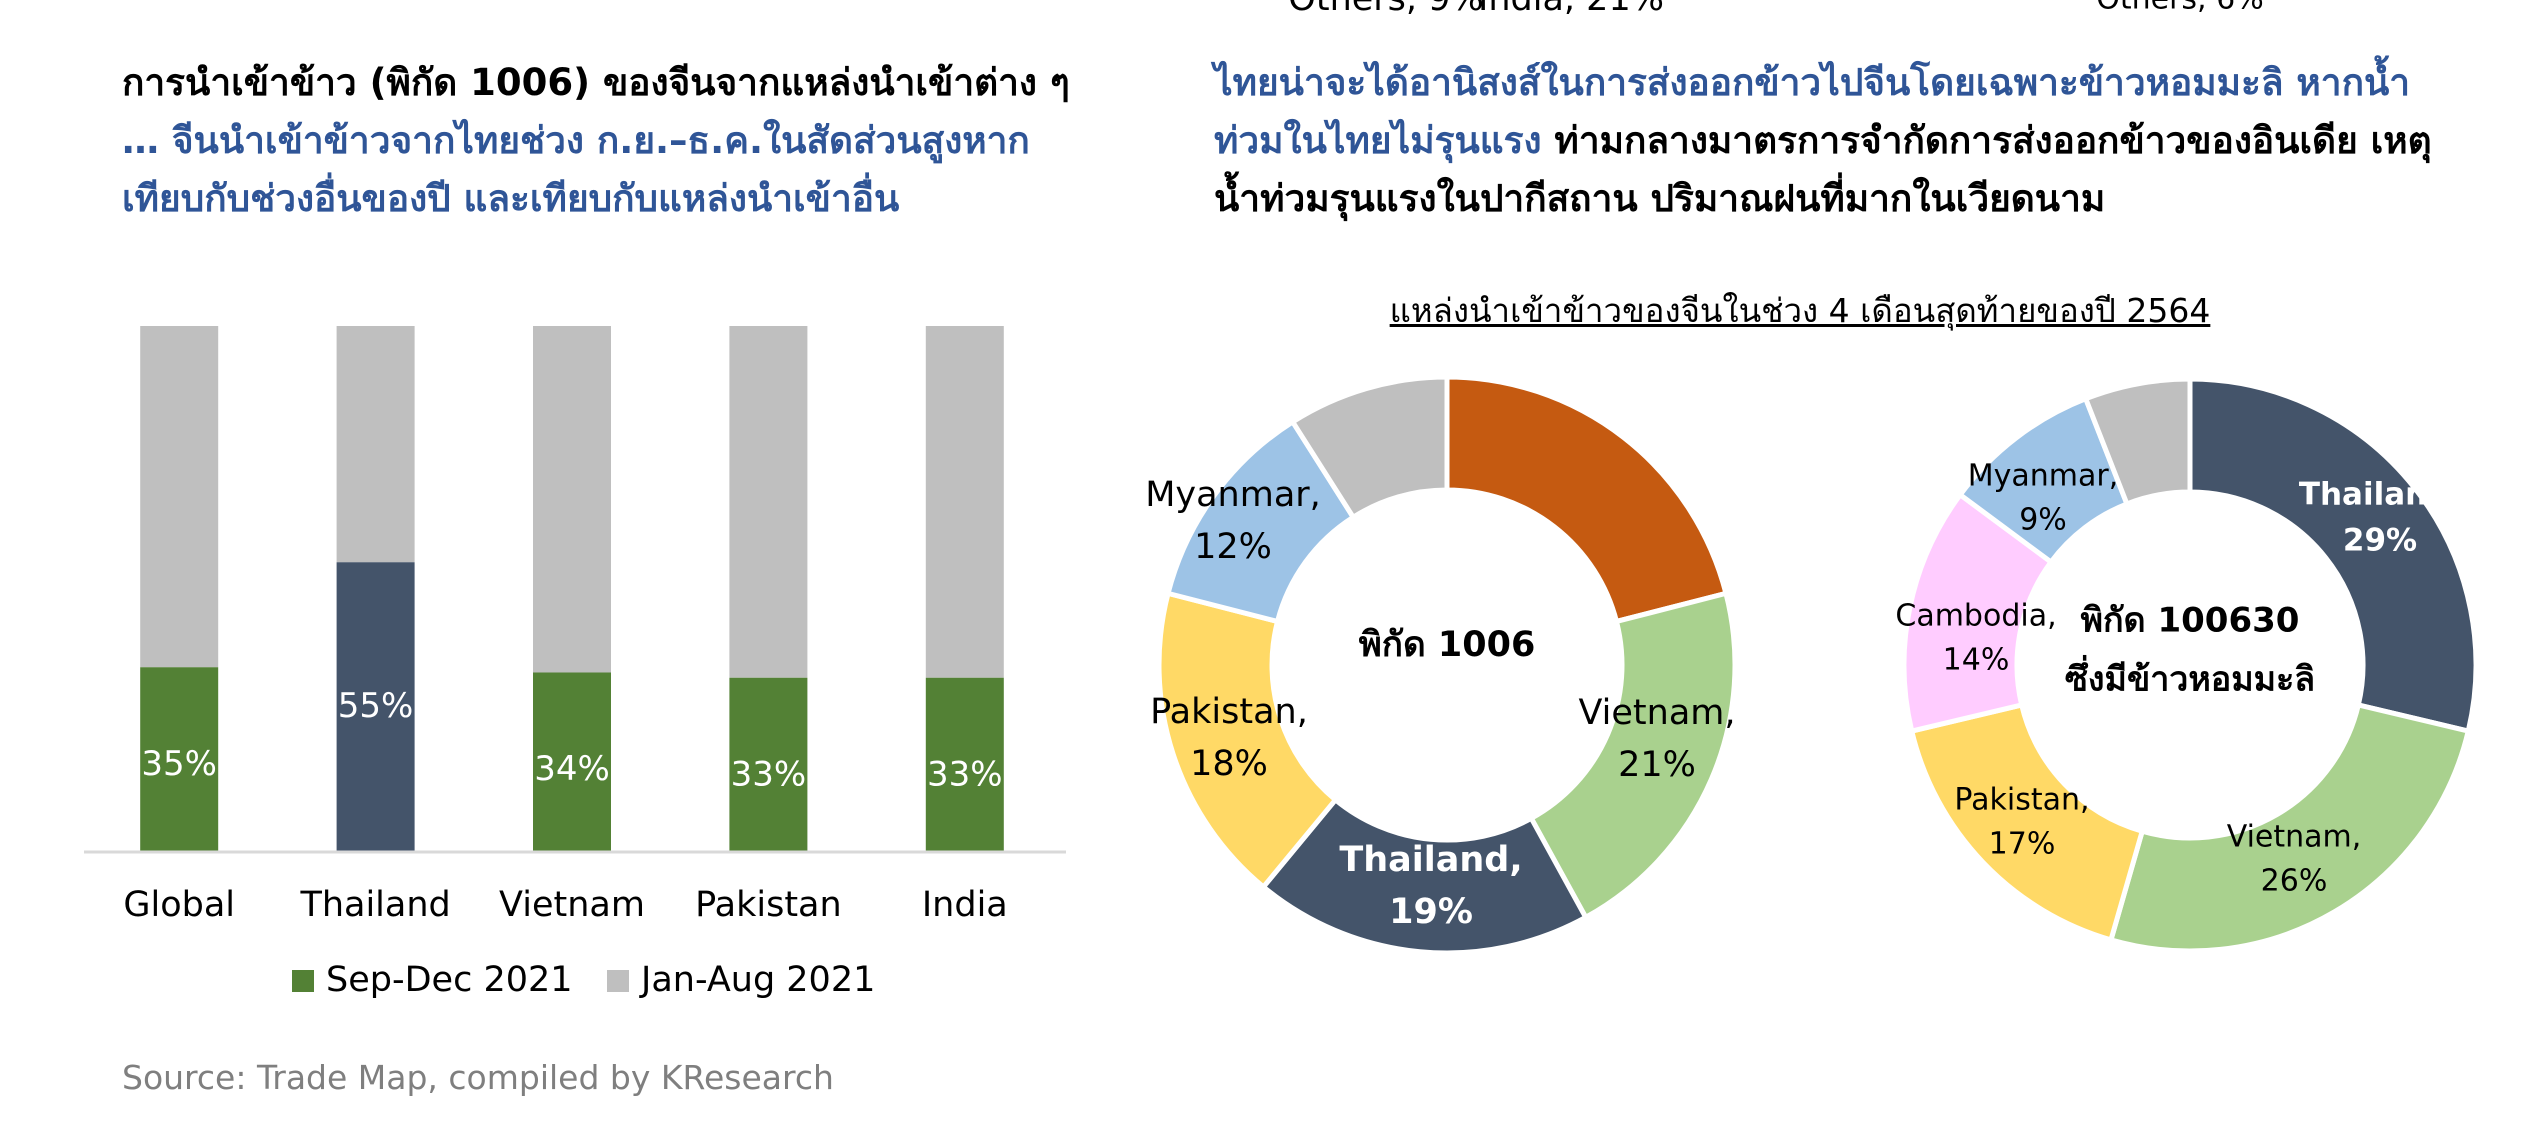 This screenshot has height=1123, width=2528. What do you see at coordinates (2043, 520) in the screenshot?
I see `slice-label-myanmar: 9%` at bounding box center [2043, 520].